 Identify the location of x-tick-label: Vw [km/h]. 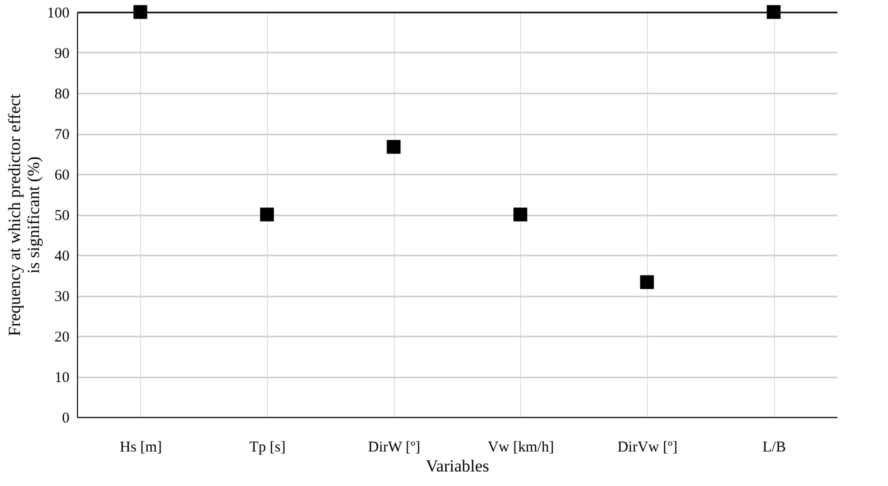
(521, 448).